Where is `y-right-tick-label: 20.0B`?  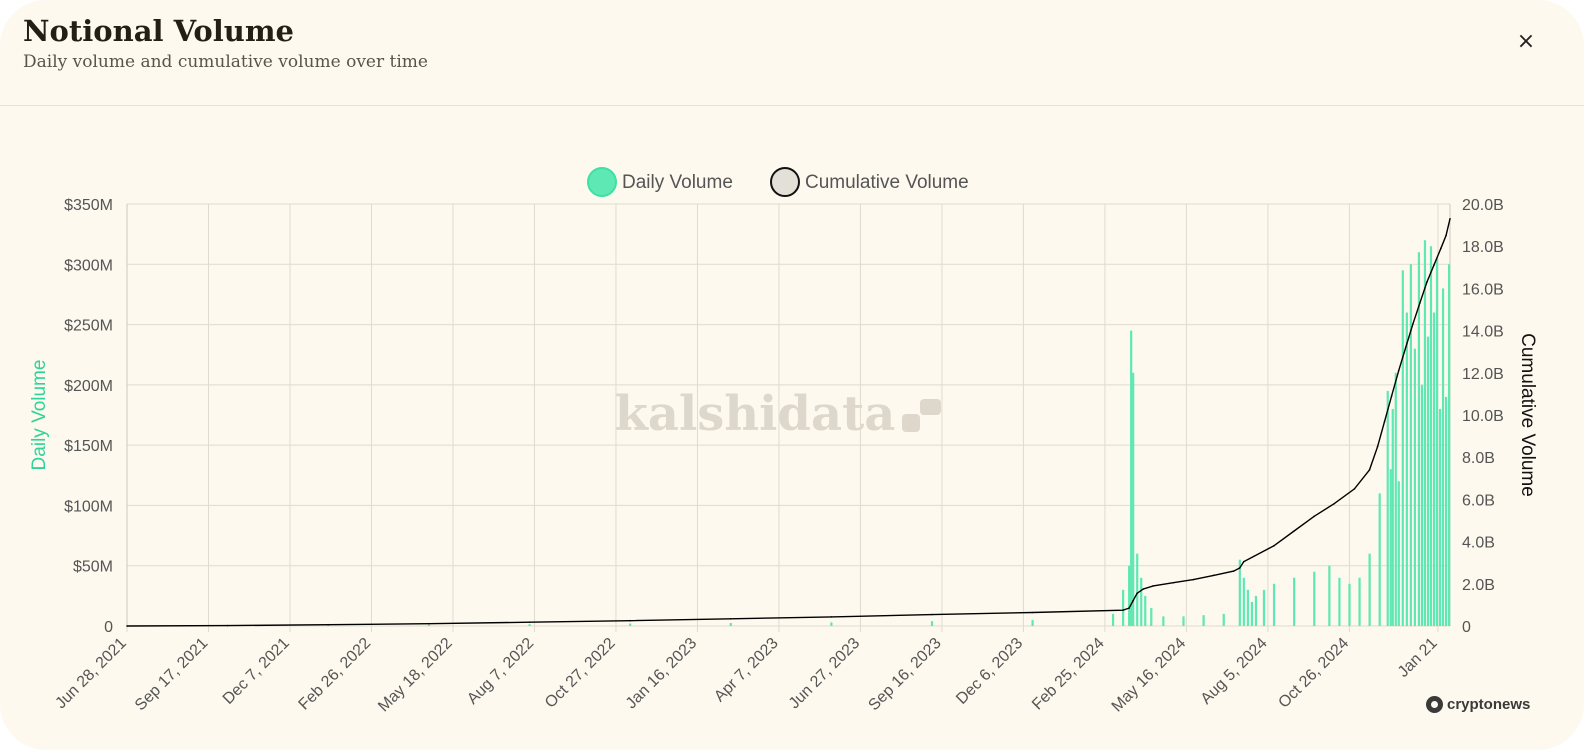
y-right-tick-label: 20.0B is located at coordinates (1483, 205).